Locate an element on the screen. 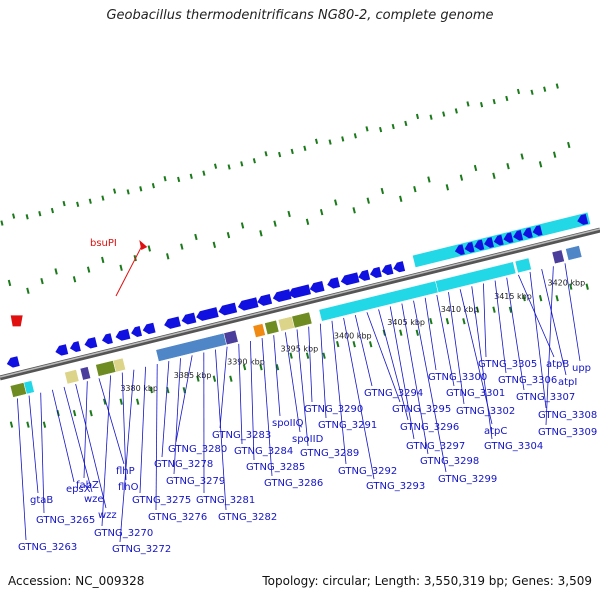 The image size is (600, 600). gene-label: GTNG_3305 is located at coordinates (507, 364).